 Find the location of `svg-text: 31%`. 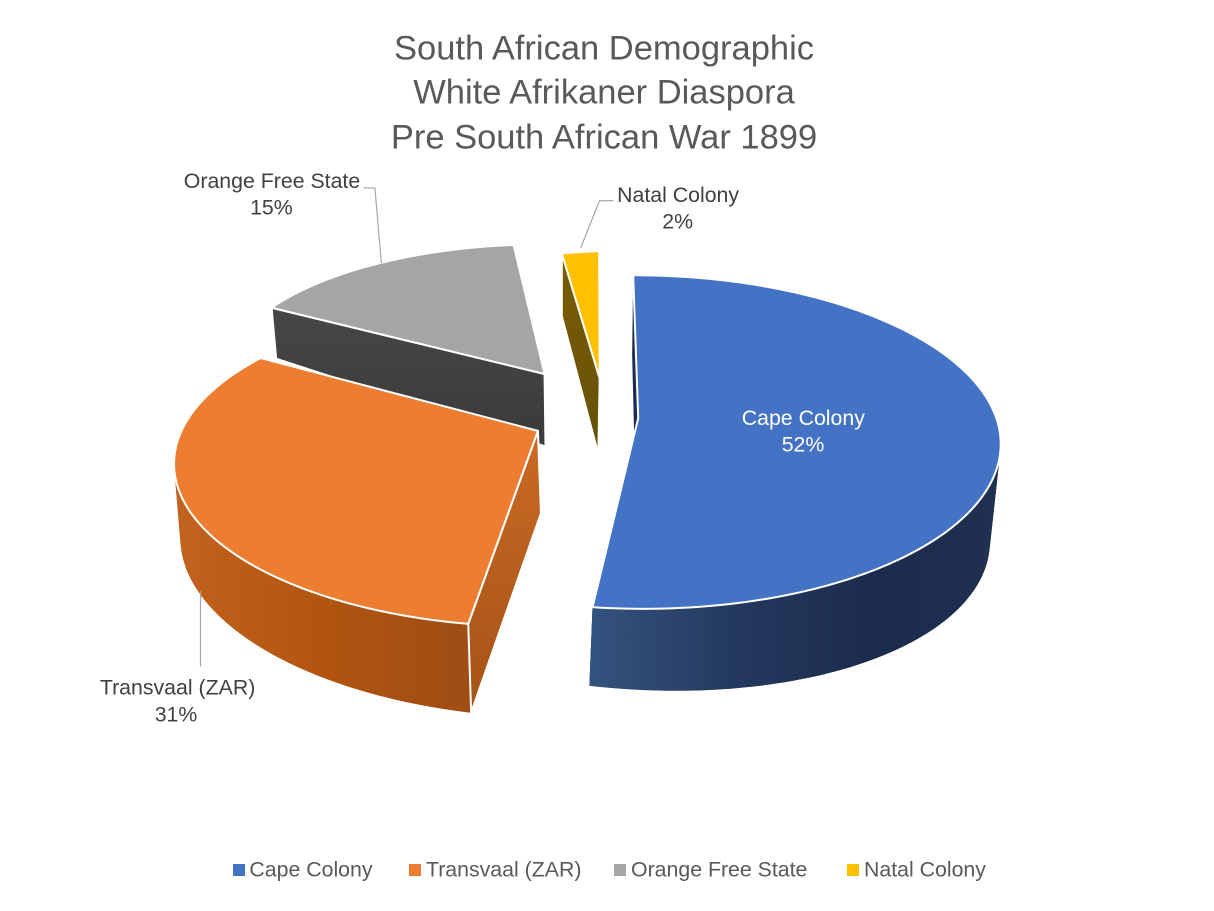

svg-text: 31% is located at coordinates (176, 715).